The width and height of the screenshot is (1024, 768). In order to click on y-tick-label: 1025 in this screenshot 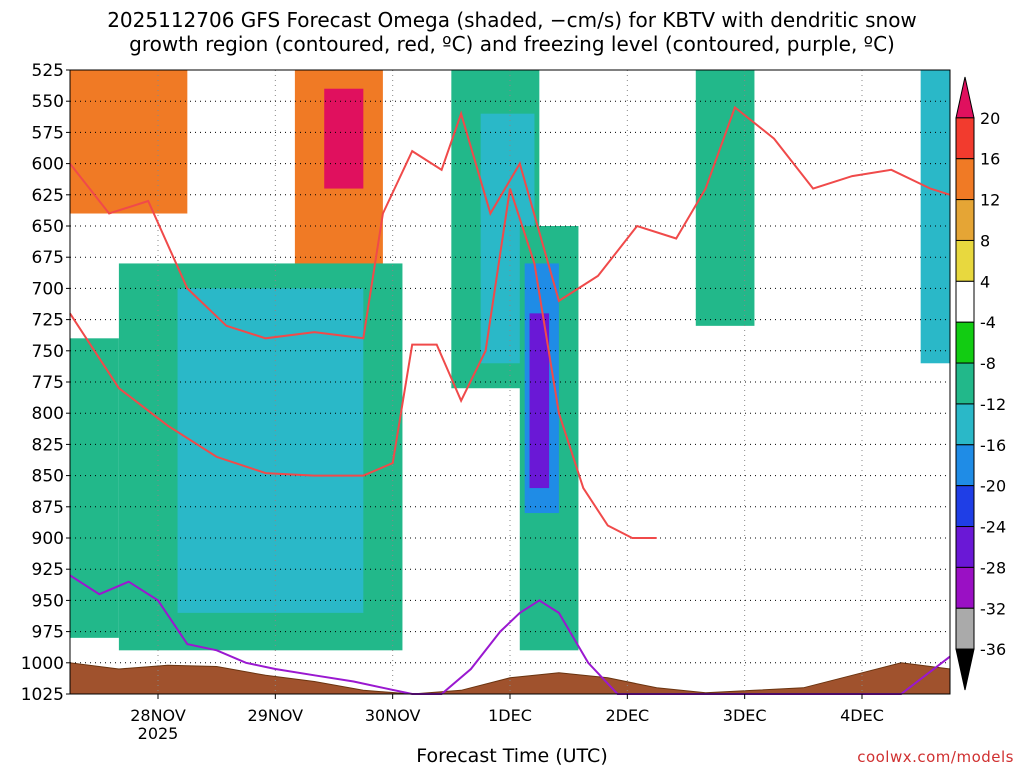, I will do `click(42, 695)`.